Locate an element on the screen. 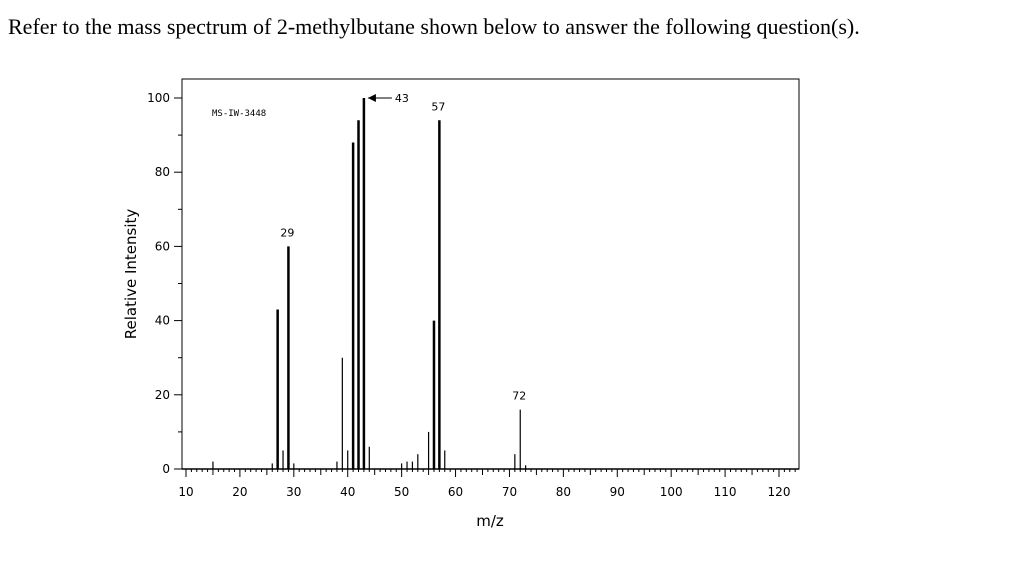 The width and height of the screenshot is (1024, 574). x-tick-label: 50 is located at coordinates (401, 492).